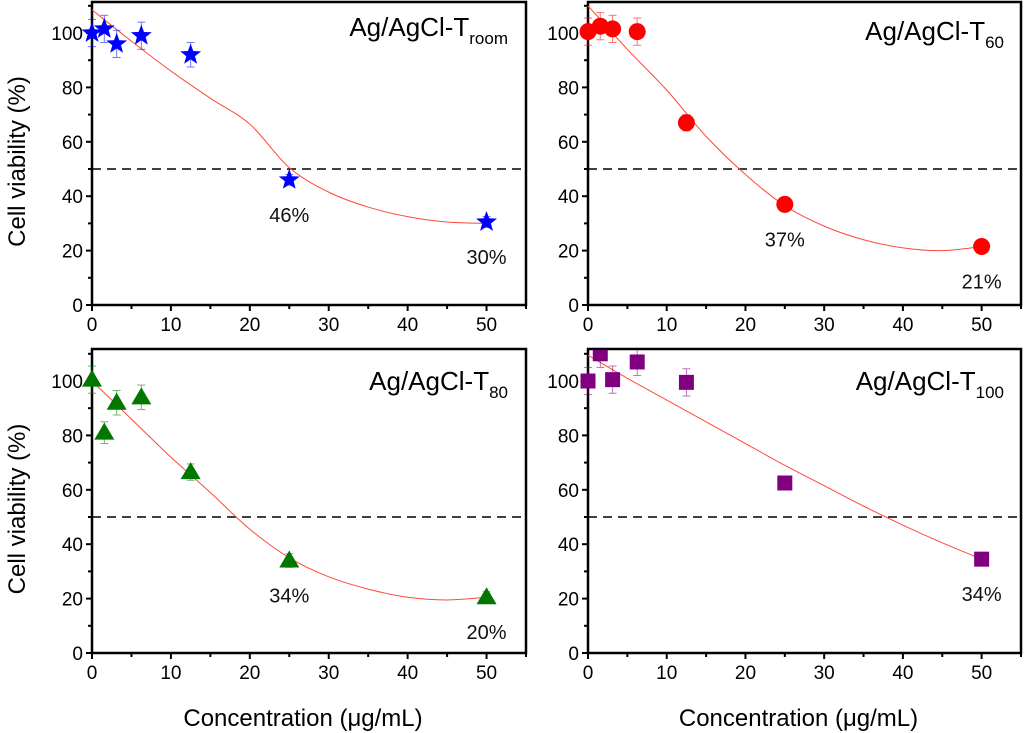 The width and height of the screenshot is (1024, 733). I want to click on value-annotation: 20%, so click(487, 633).